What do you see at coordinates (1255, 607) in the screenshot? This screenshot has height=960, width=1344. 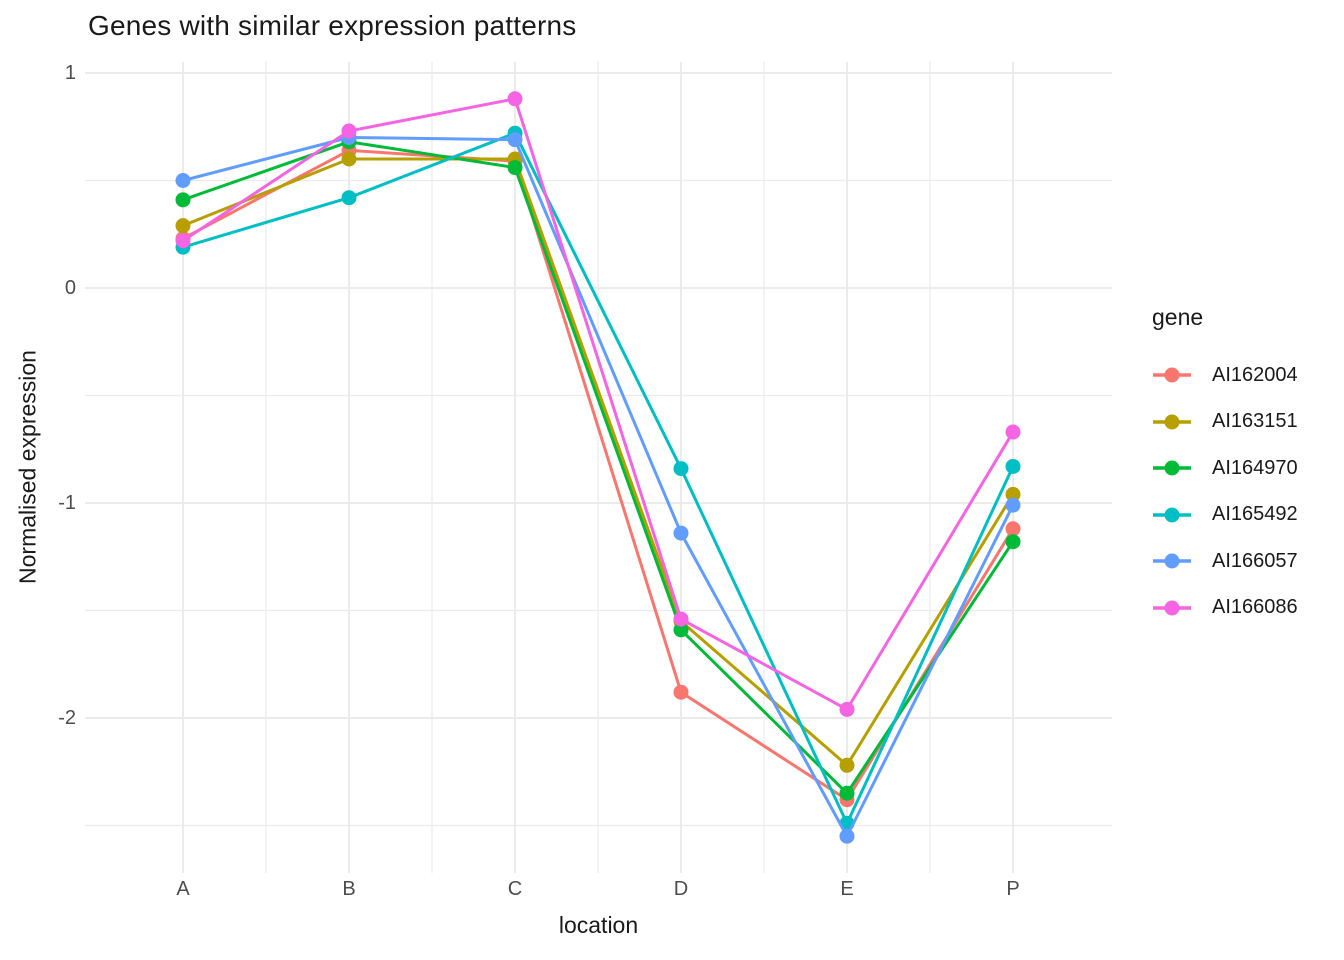 I see `legend-label: AI166086` at bounding box center [1255, 607].